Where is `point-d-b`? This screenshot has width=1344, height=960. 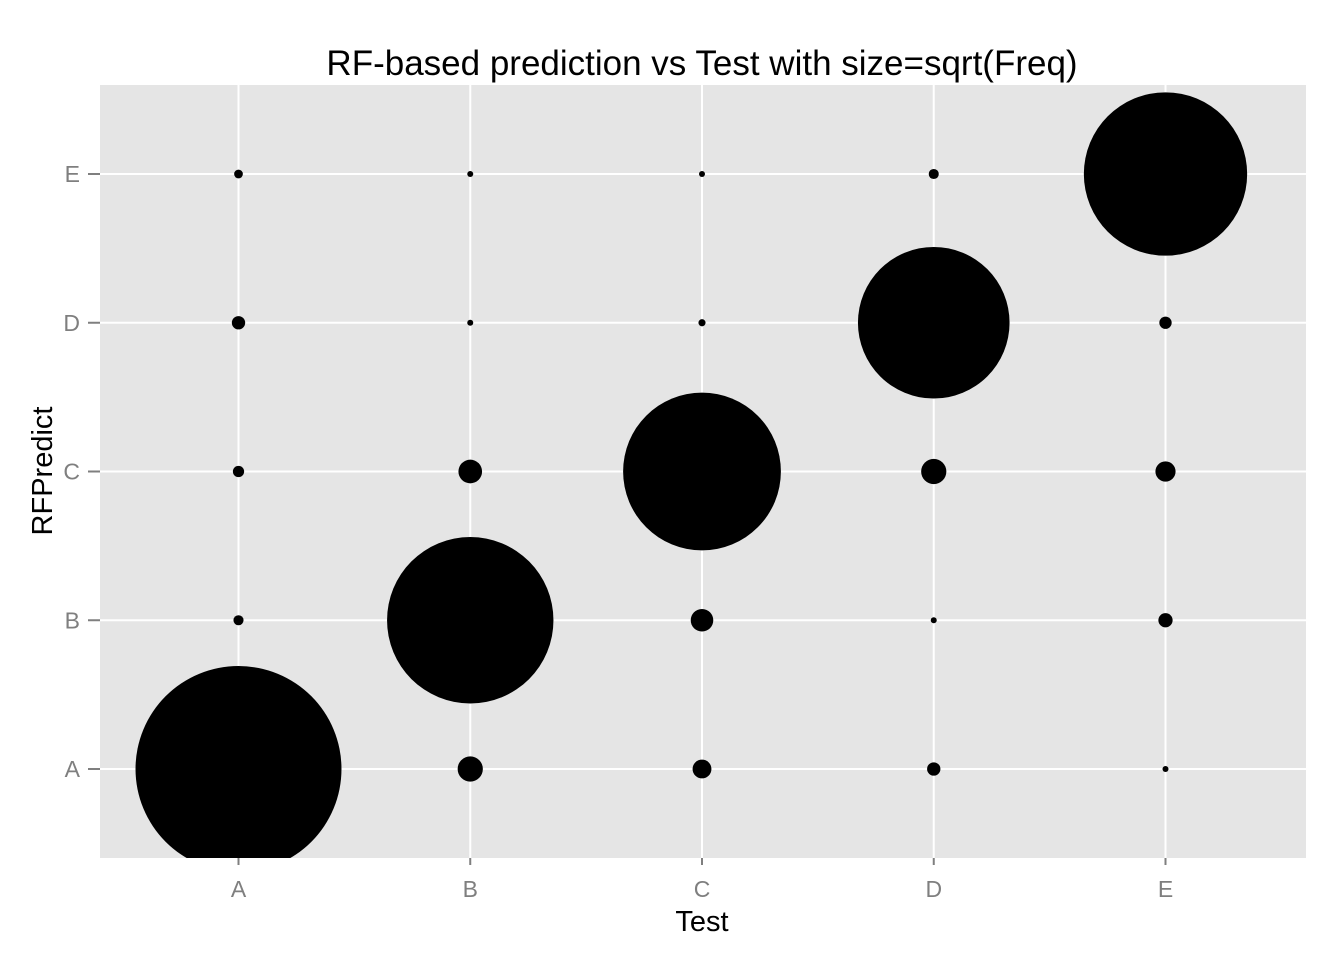
point-d-b is located at coordinates (933, 620).